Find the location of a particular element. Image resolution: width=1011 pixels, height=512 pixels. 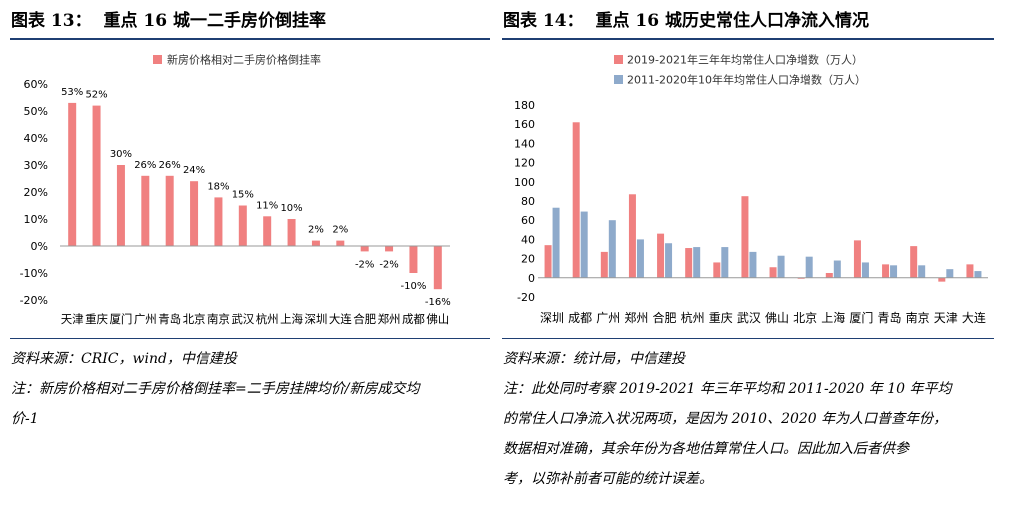

chart13-xtick-label: 合肥 is located at coordinates (364, 319).